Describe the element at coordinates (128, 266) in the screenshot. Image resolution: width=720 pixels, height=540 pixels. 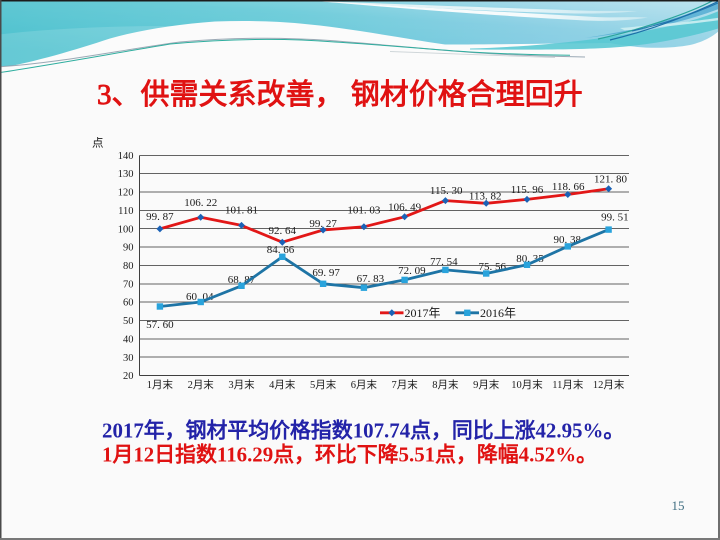
I see `svg-text: 80` at that location.